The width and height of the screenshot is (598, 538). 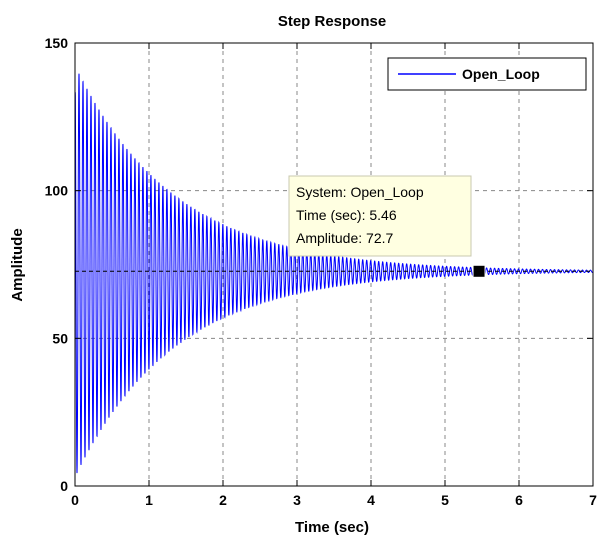 I want to click on data-tip-box, so click(x=380, y=216).